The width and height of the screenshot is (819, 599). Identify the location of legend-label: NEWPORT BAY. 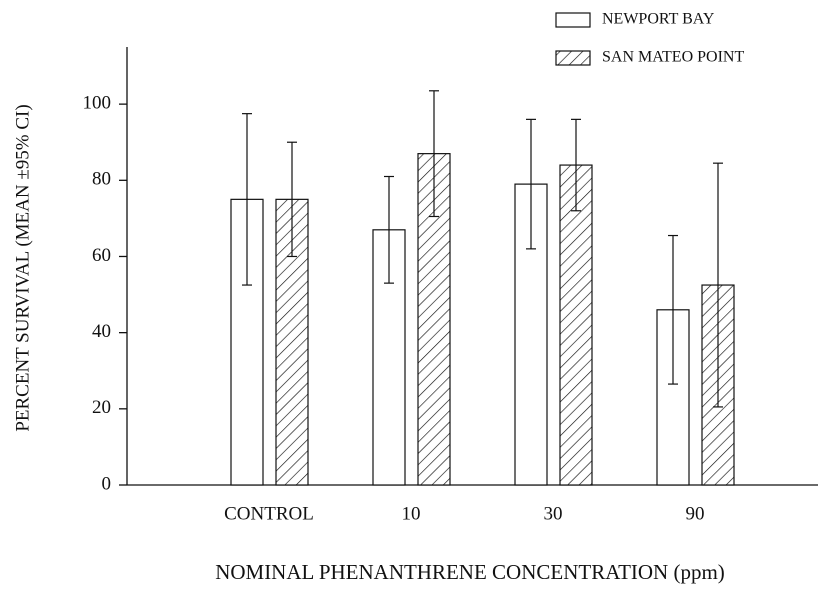
(658, 19).